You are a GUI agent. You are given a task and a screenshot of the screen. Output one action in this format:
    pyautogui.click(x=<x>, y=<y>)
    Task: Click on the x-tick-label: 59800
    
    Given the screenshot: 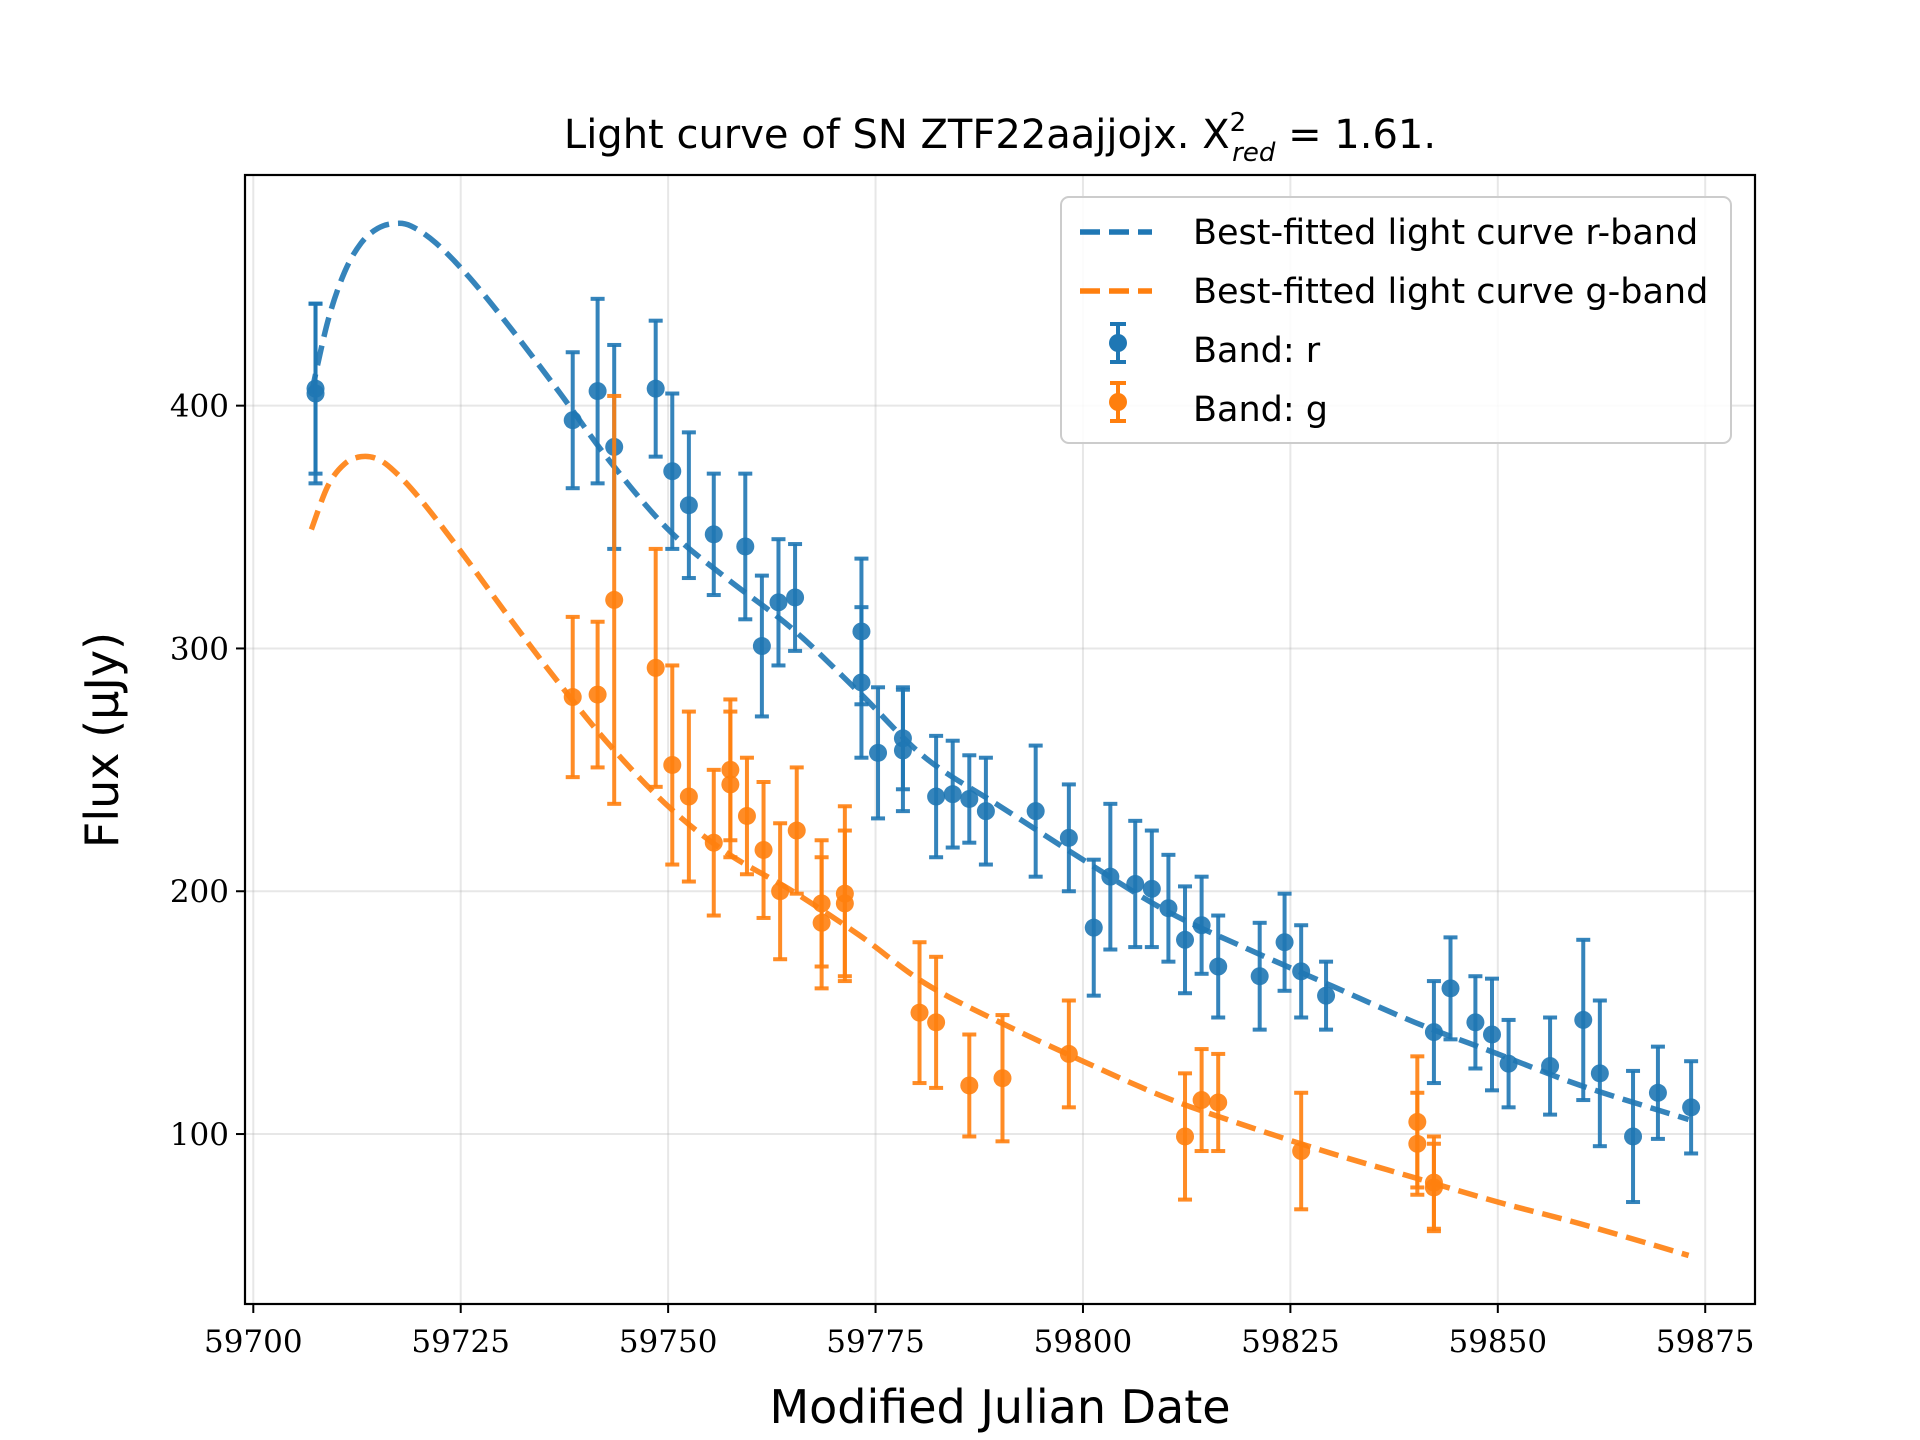 What is the action you would take?
    pyautogui.click(x=1083, y=1342)
    